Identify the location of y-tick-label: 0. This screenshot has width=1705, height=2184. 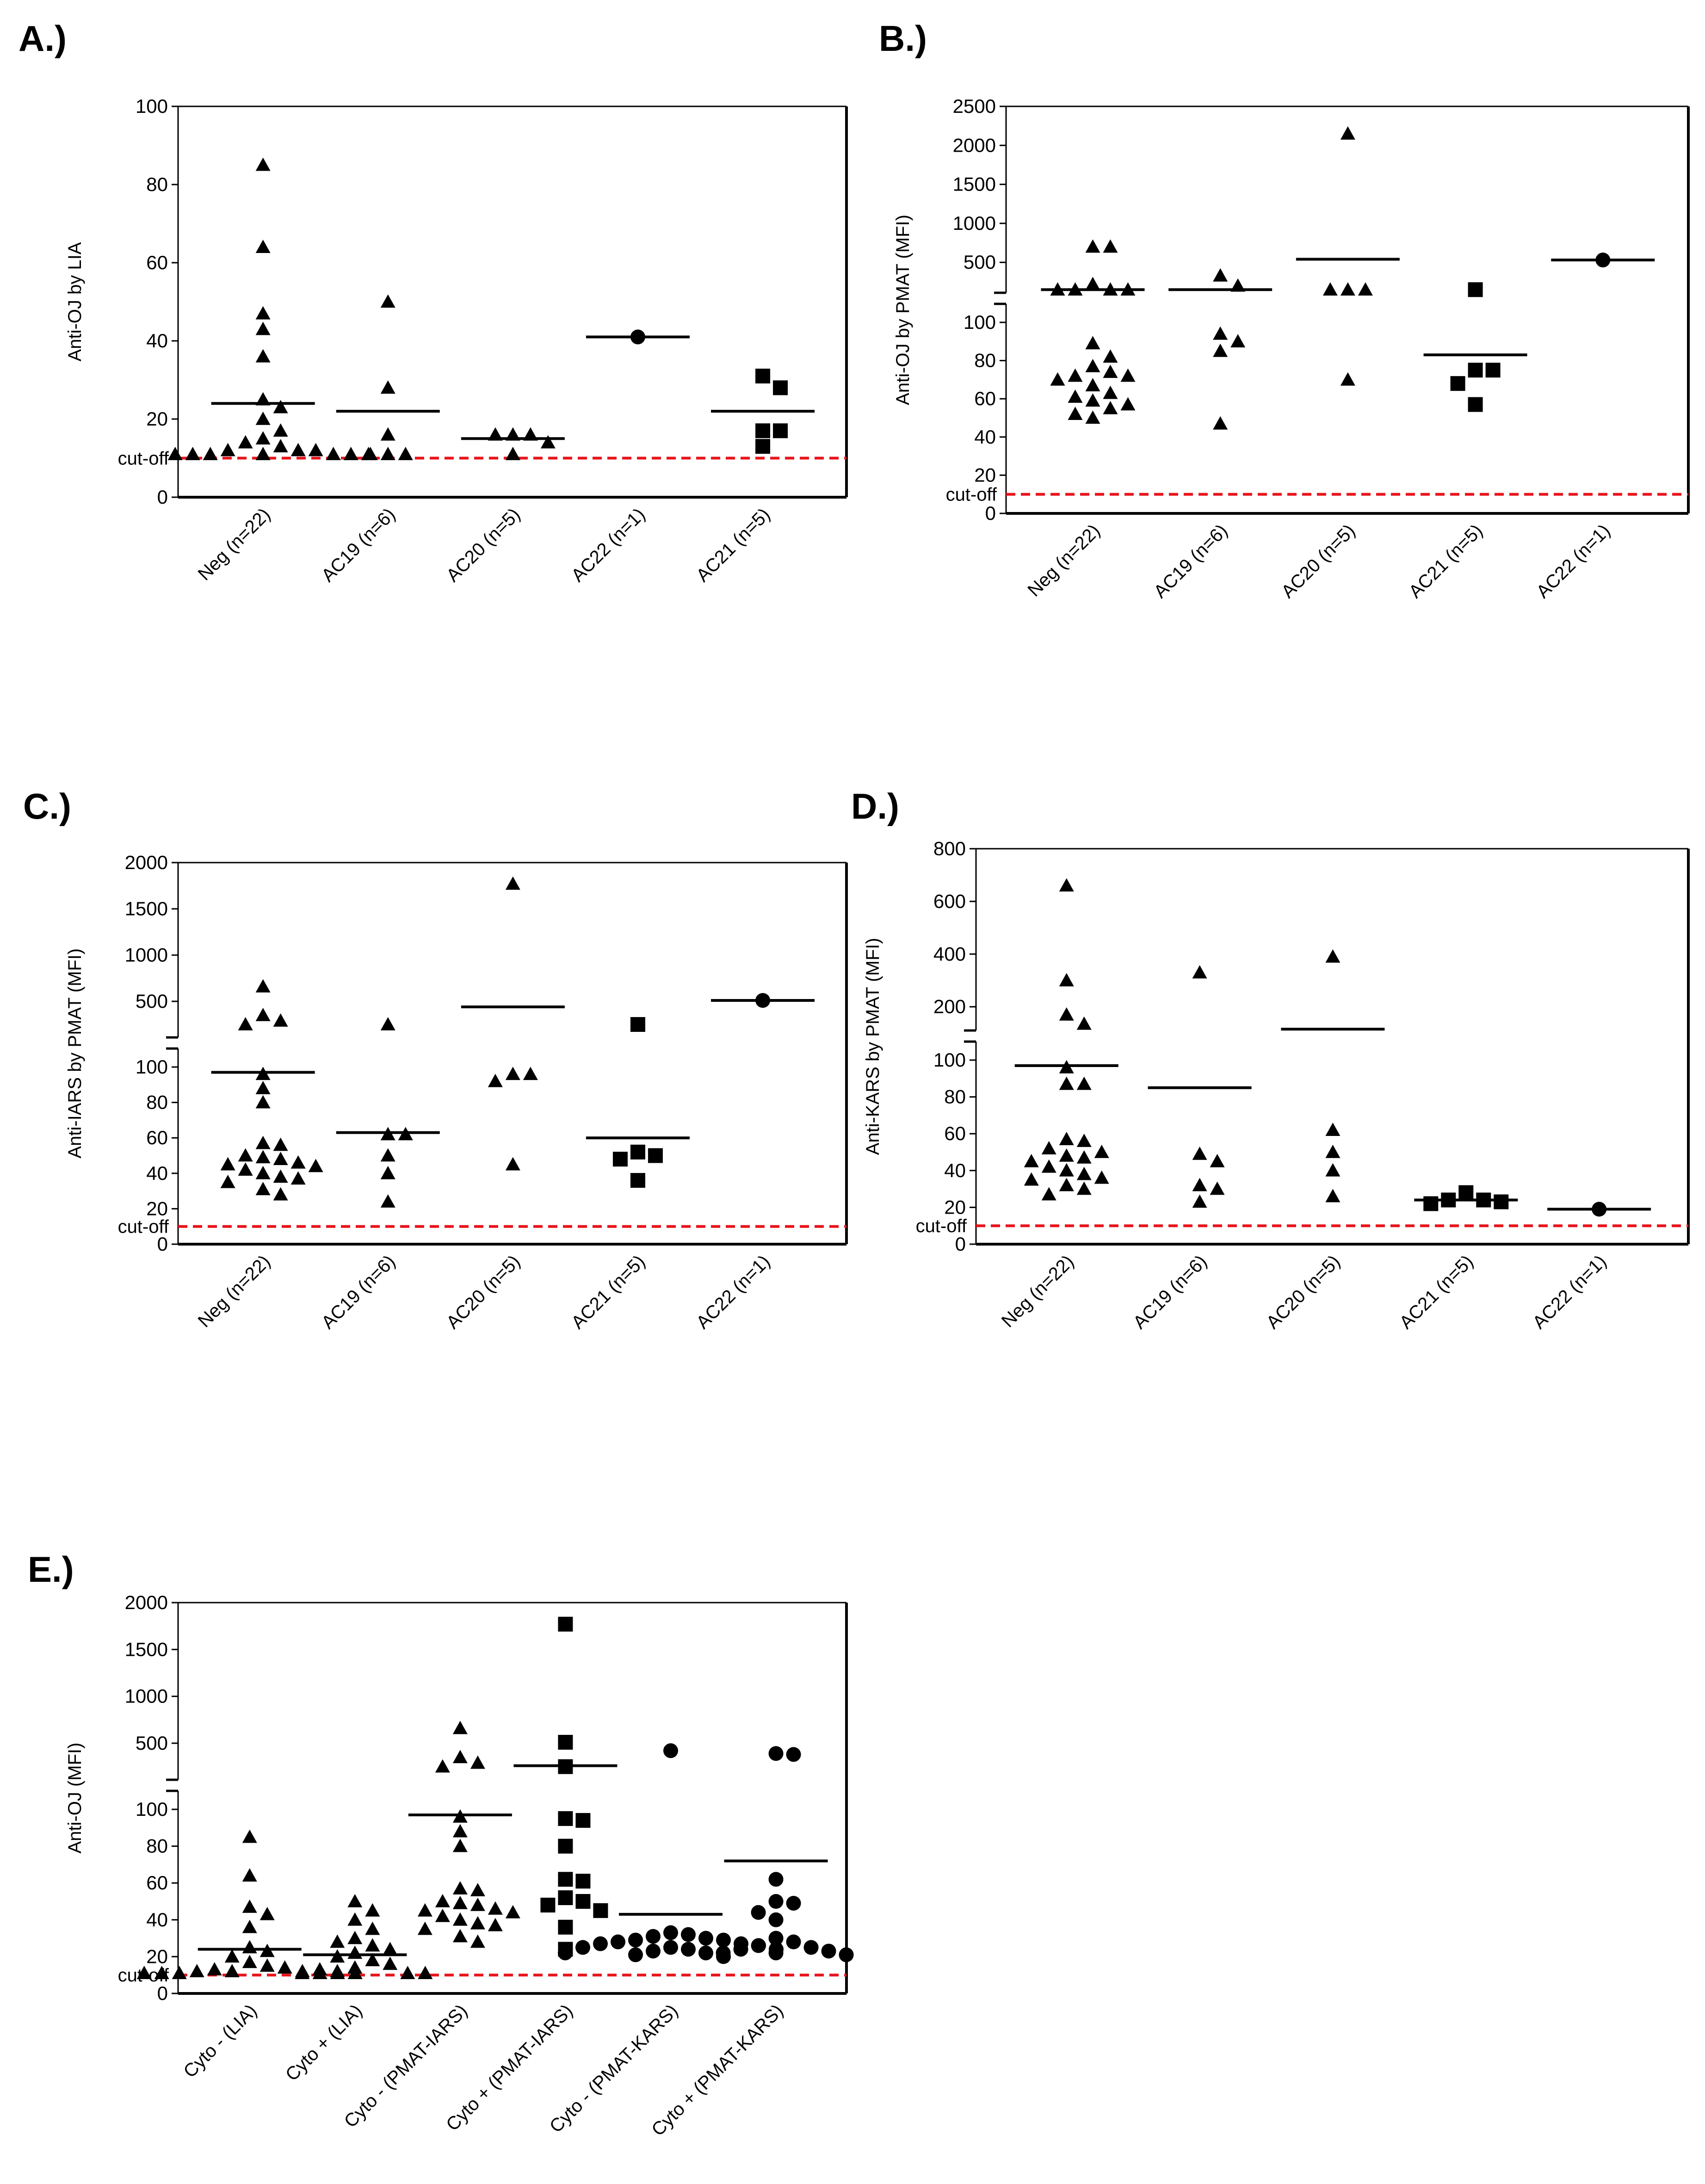
(162, 1244).